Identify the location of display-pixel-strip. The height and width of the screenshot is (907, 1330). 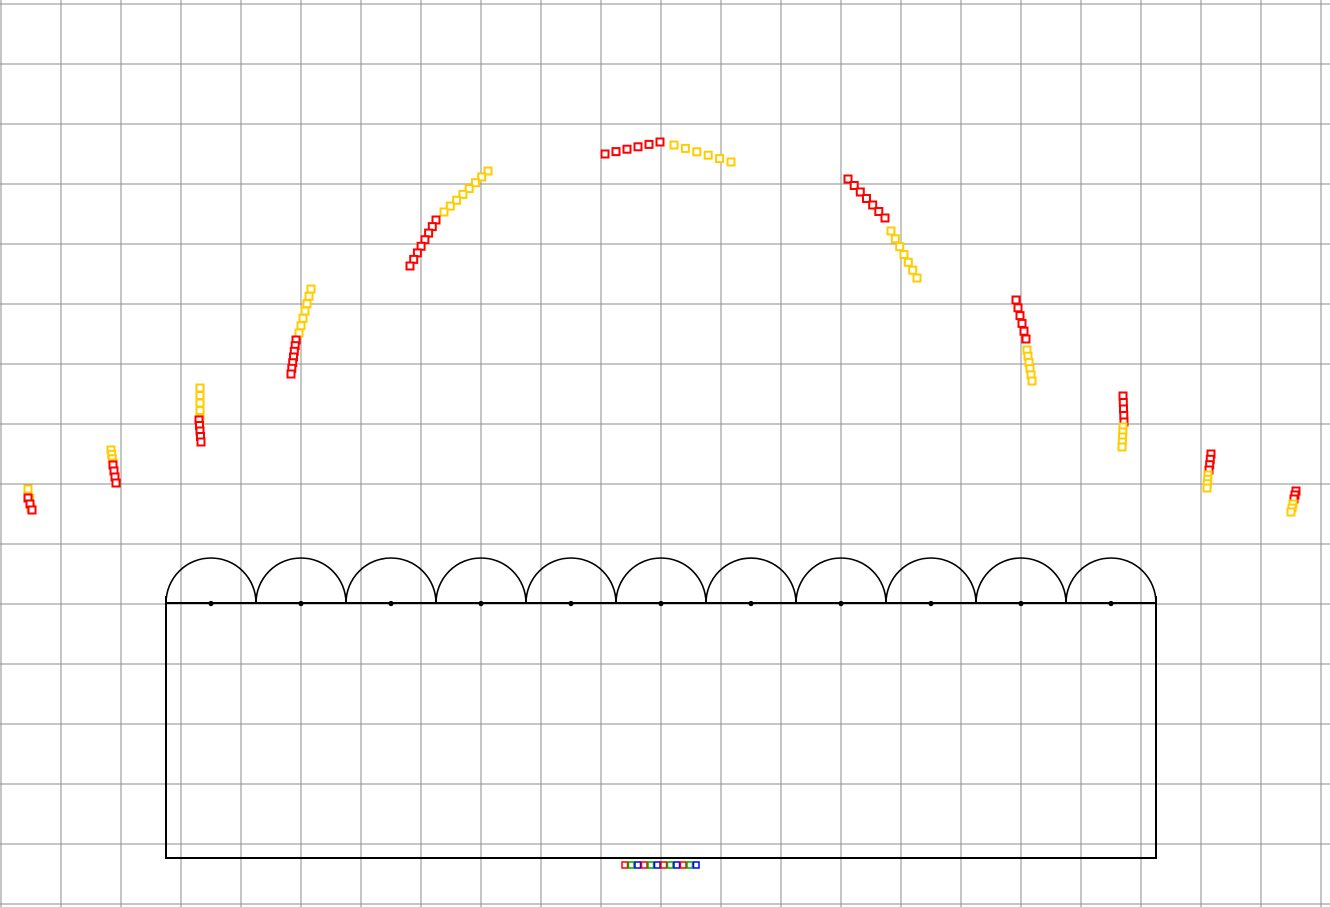
(660, 865).